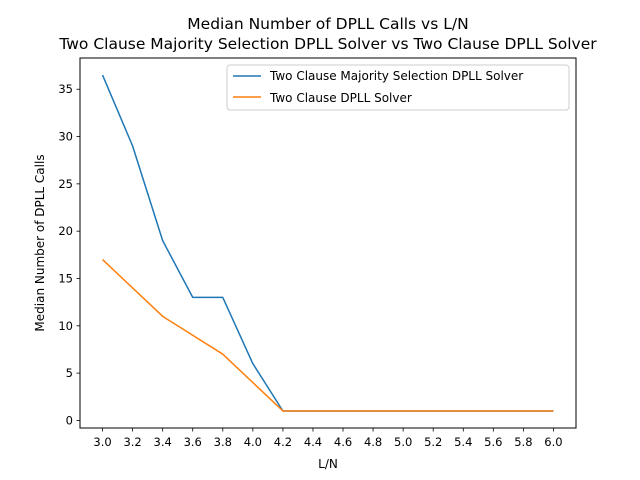 The height and width of the screenshot is (480, 640). Describe the element at coordinates (65, 278) in the screenshot. I see `y-tick-label: 15` at that location.